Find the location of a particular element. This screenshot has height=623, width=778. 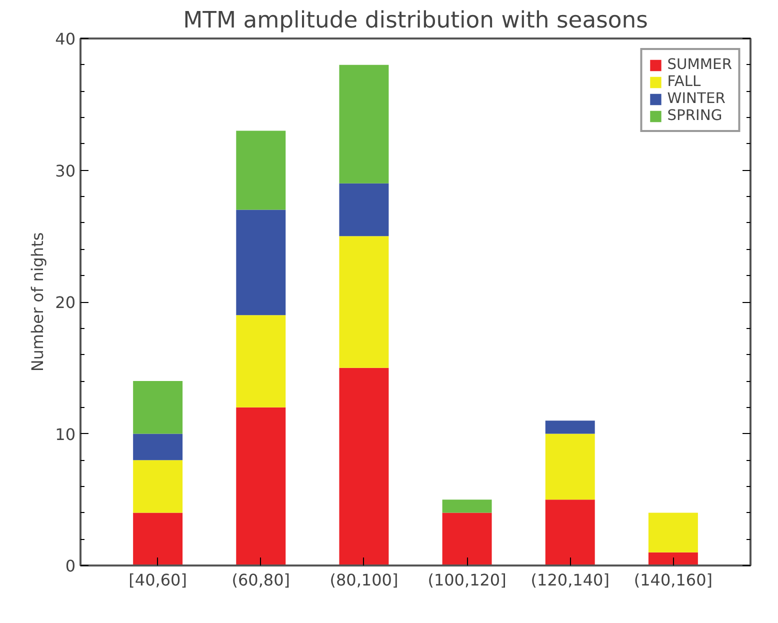

x-tick-label: (60,80] is located at coordinates (261, 580).